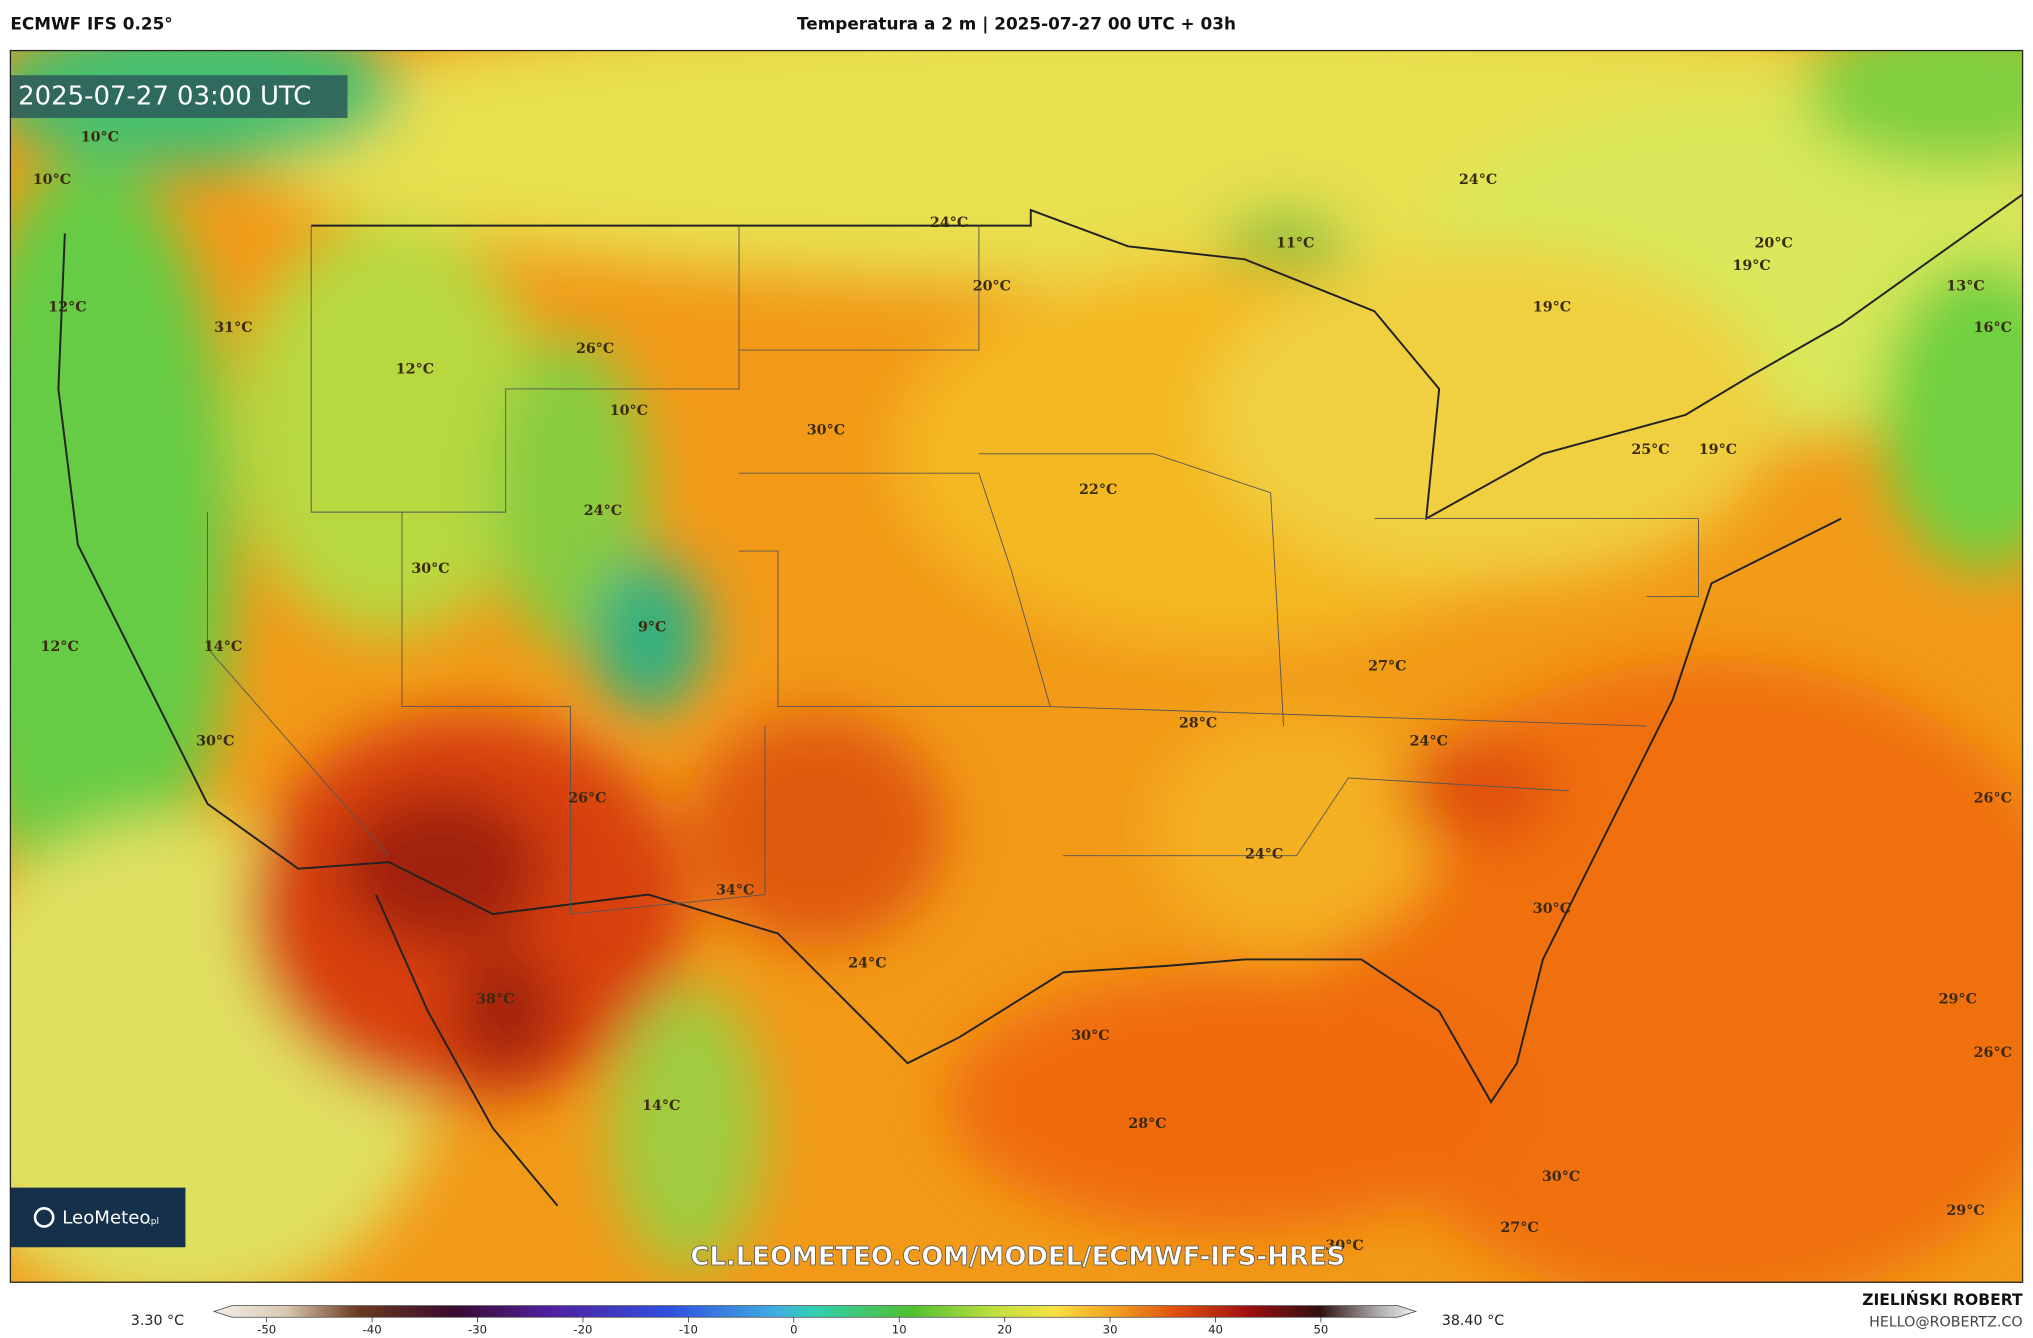 This screenshot has width=2033, height=1338. What do you see at coordinates (1965, 287) in the screenshot?
I see `temperature-label: 13°C` at bounding box center [1965, 287].